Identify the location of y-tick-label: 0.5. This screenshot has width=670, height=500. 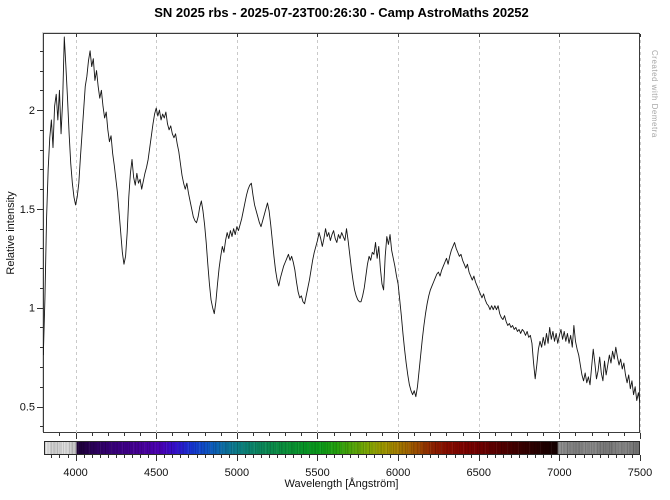
(27, 408).